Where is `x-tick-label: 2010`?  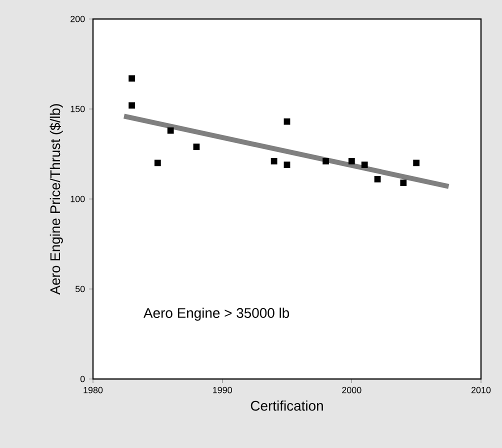 x-tick-label: 2010 is located at coordinates (481, 390).